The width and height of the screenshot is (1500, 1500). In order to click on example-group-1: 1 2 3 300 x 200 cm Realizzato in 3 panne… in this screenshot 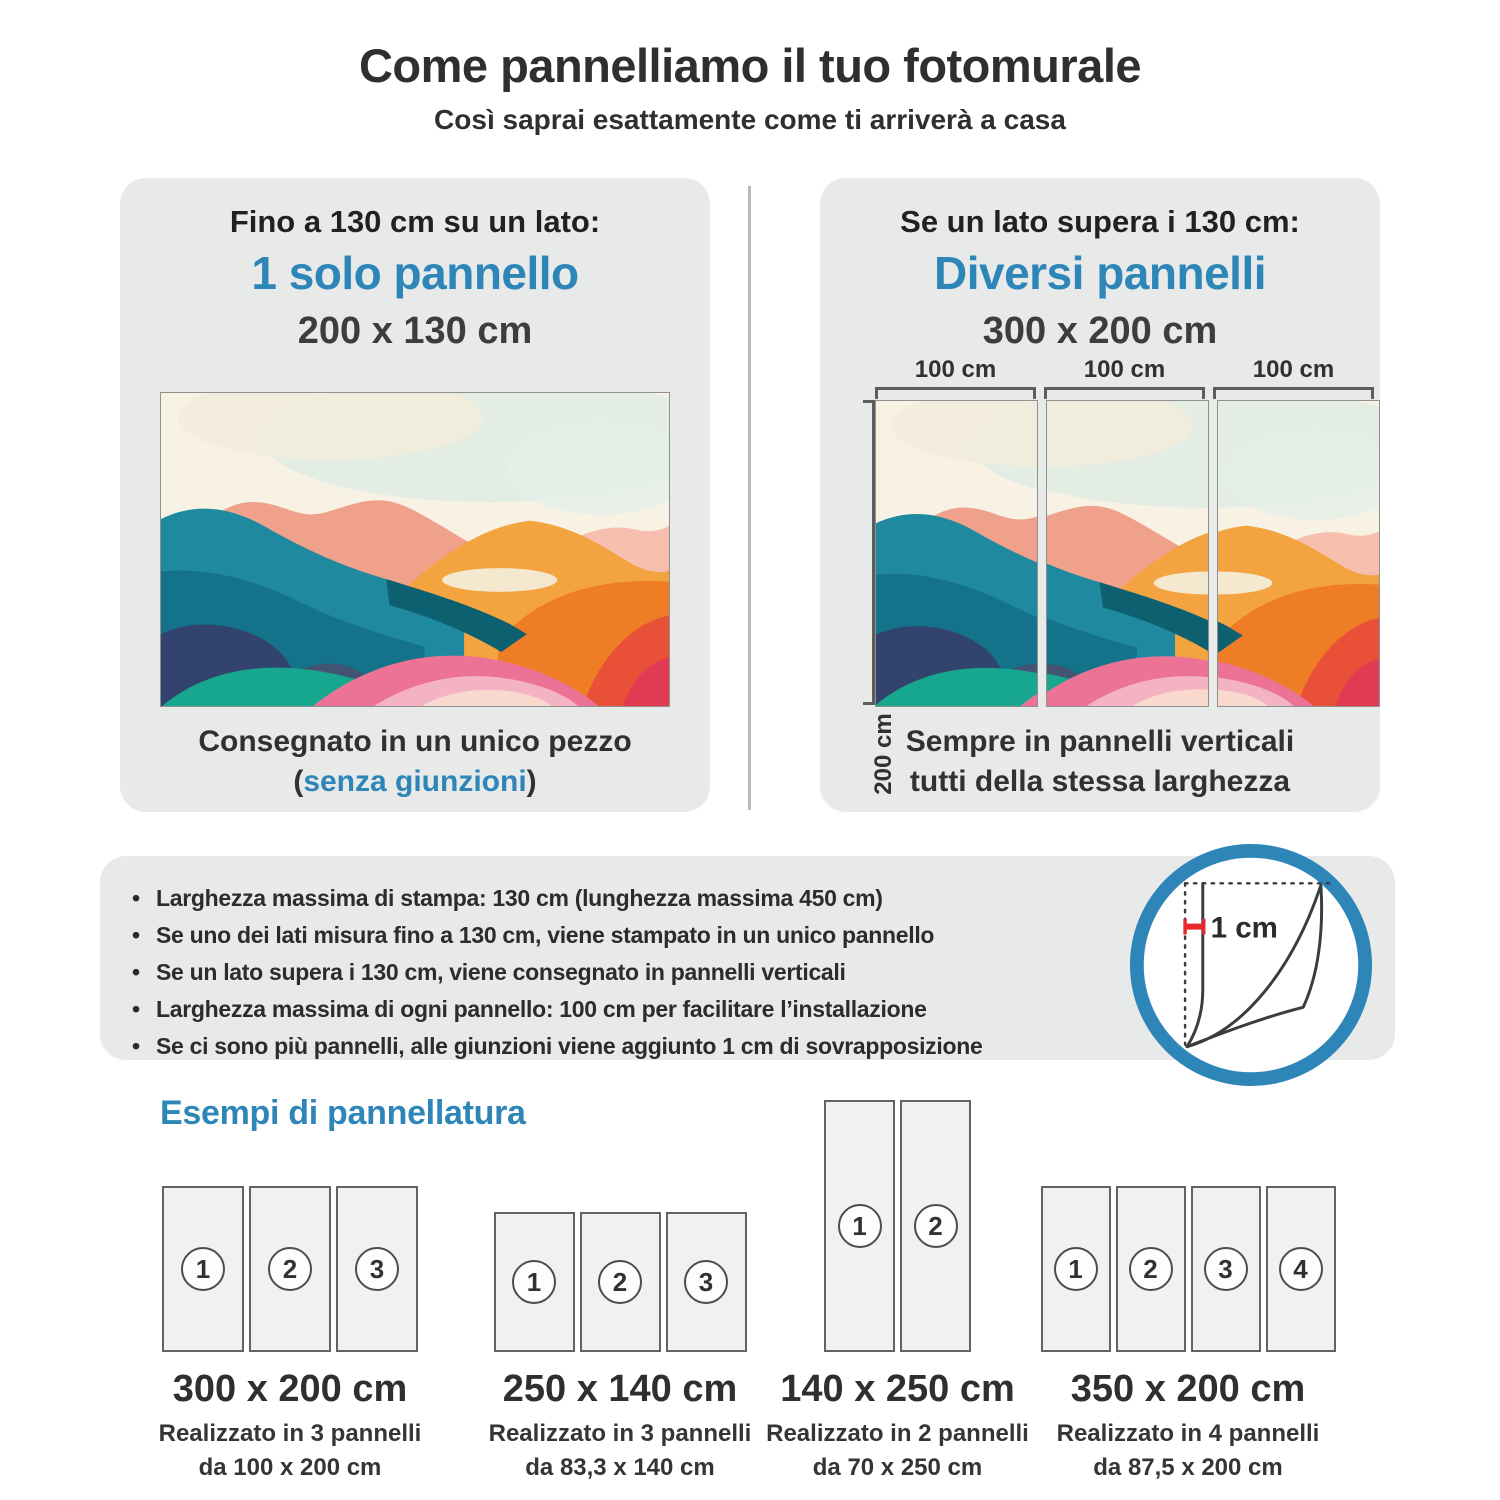, I will do `click(290, 1291)`.